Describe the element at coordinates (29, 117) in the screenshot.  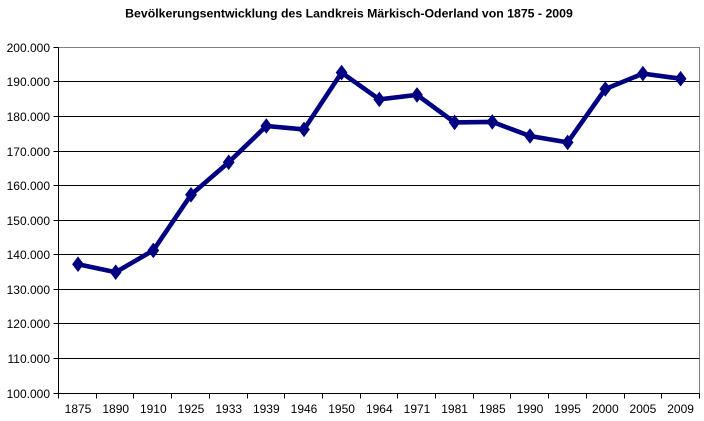
I see `svg-text: 180.000` at that location.